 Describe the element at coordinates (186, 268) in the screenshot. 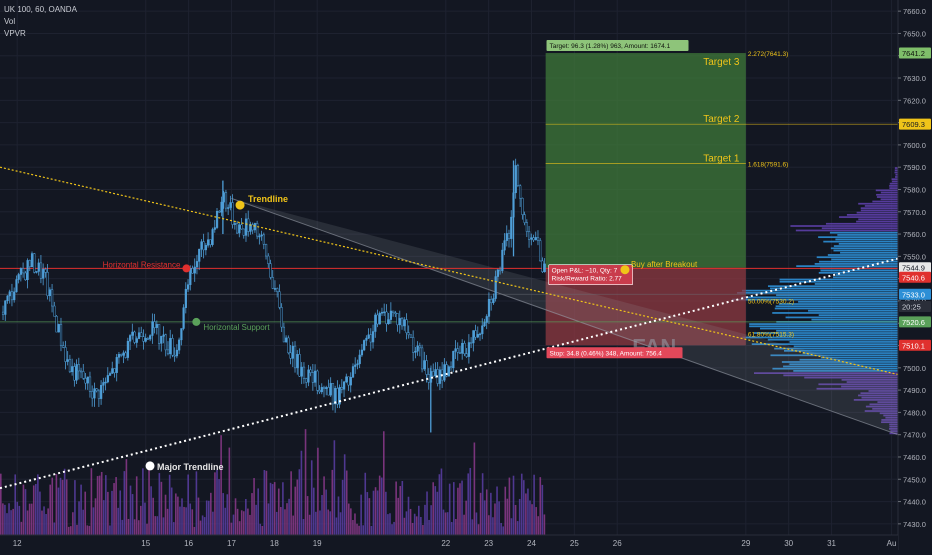

I see `resistance-marker` at that location.